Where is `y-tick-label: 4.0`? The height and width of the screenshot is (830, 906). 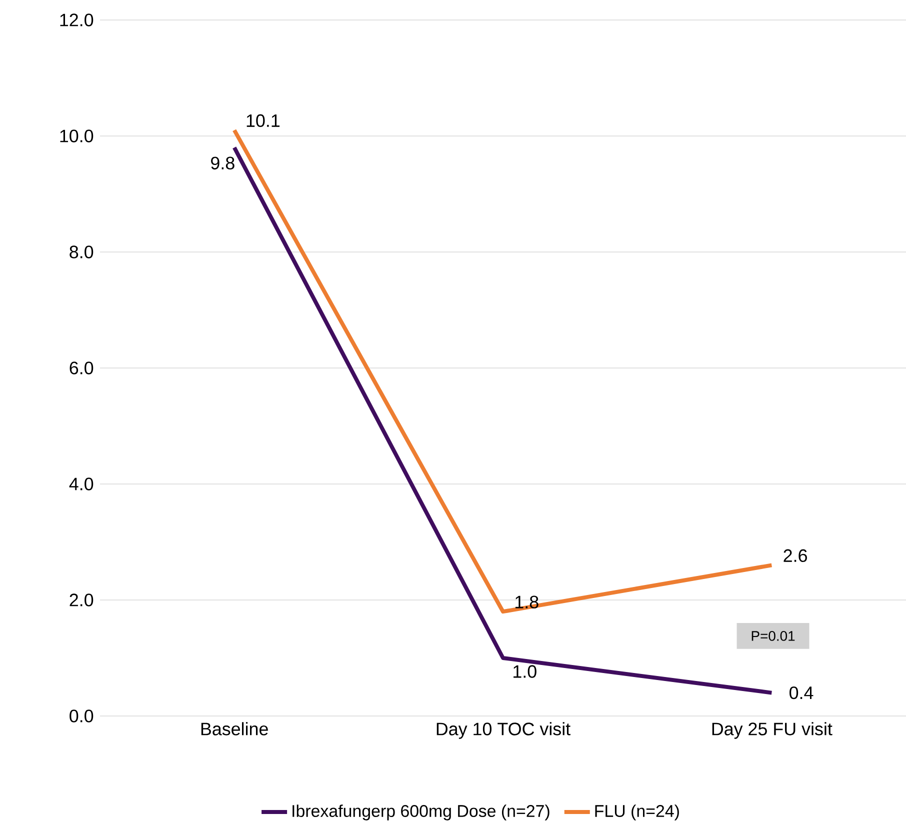 y-tick-label: 4.0 is located at coordinates (81, 484).